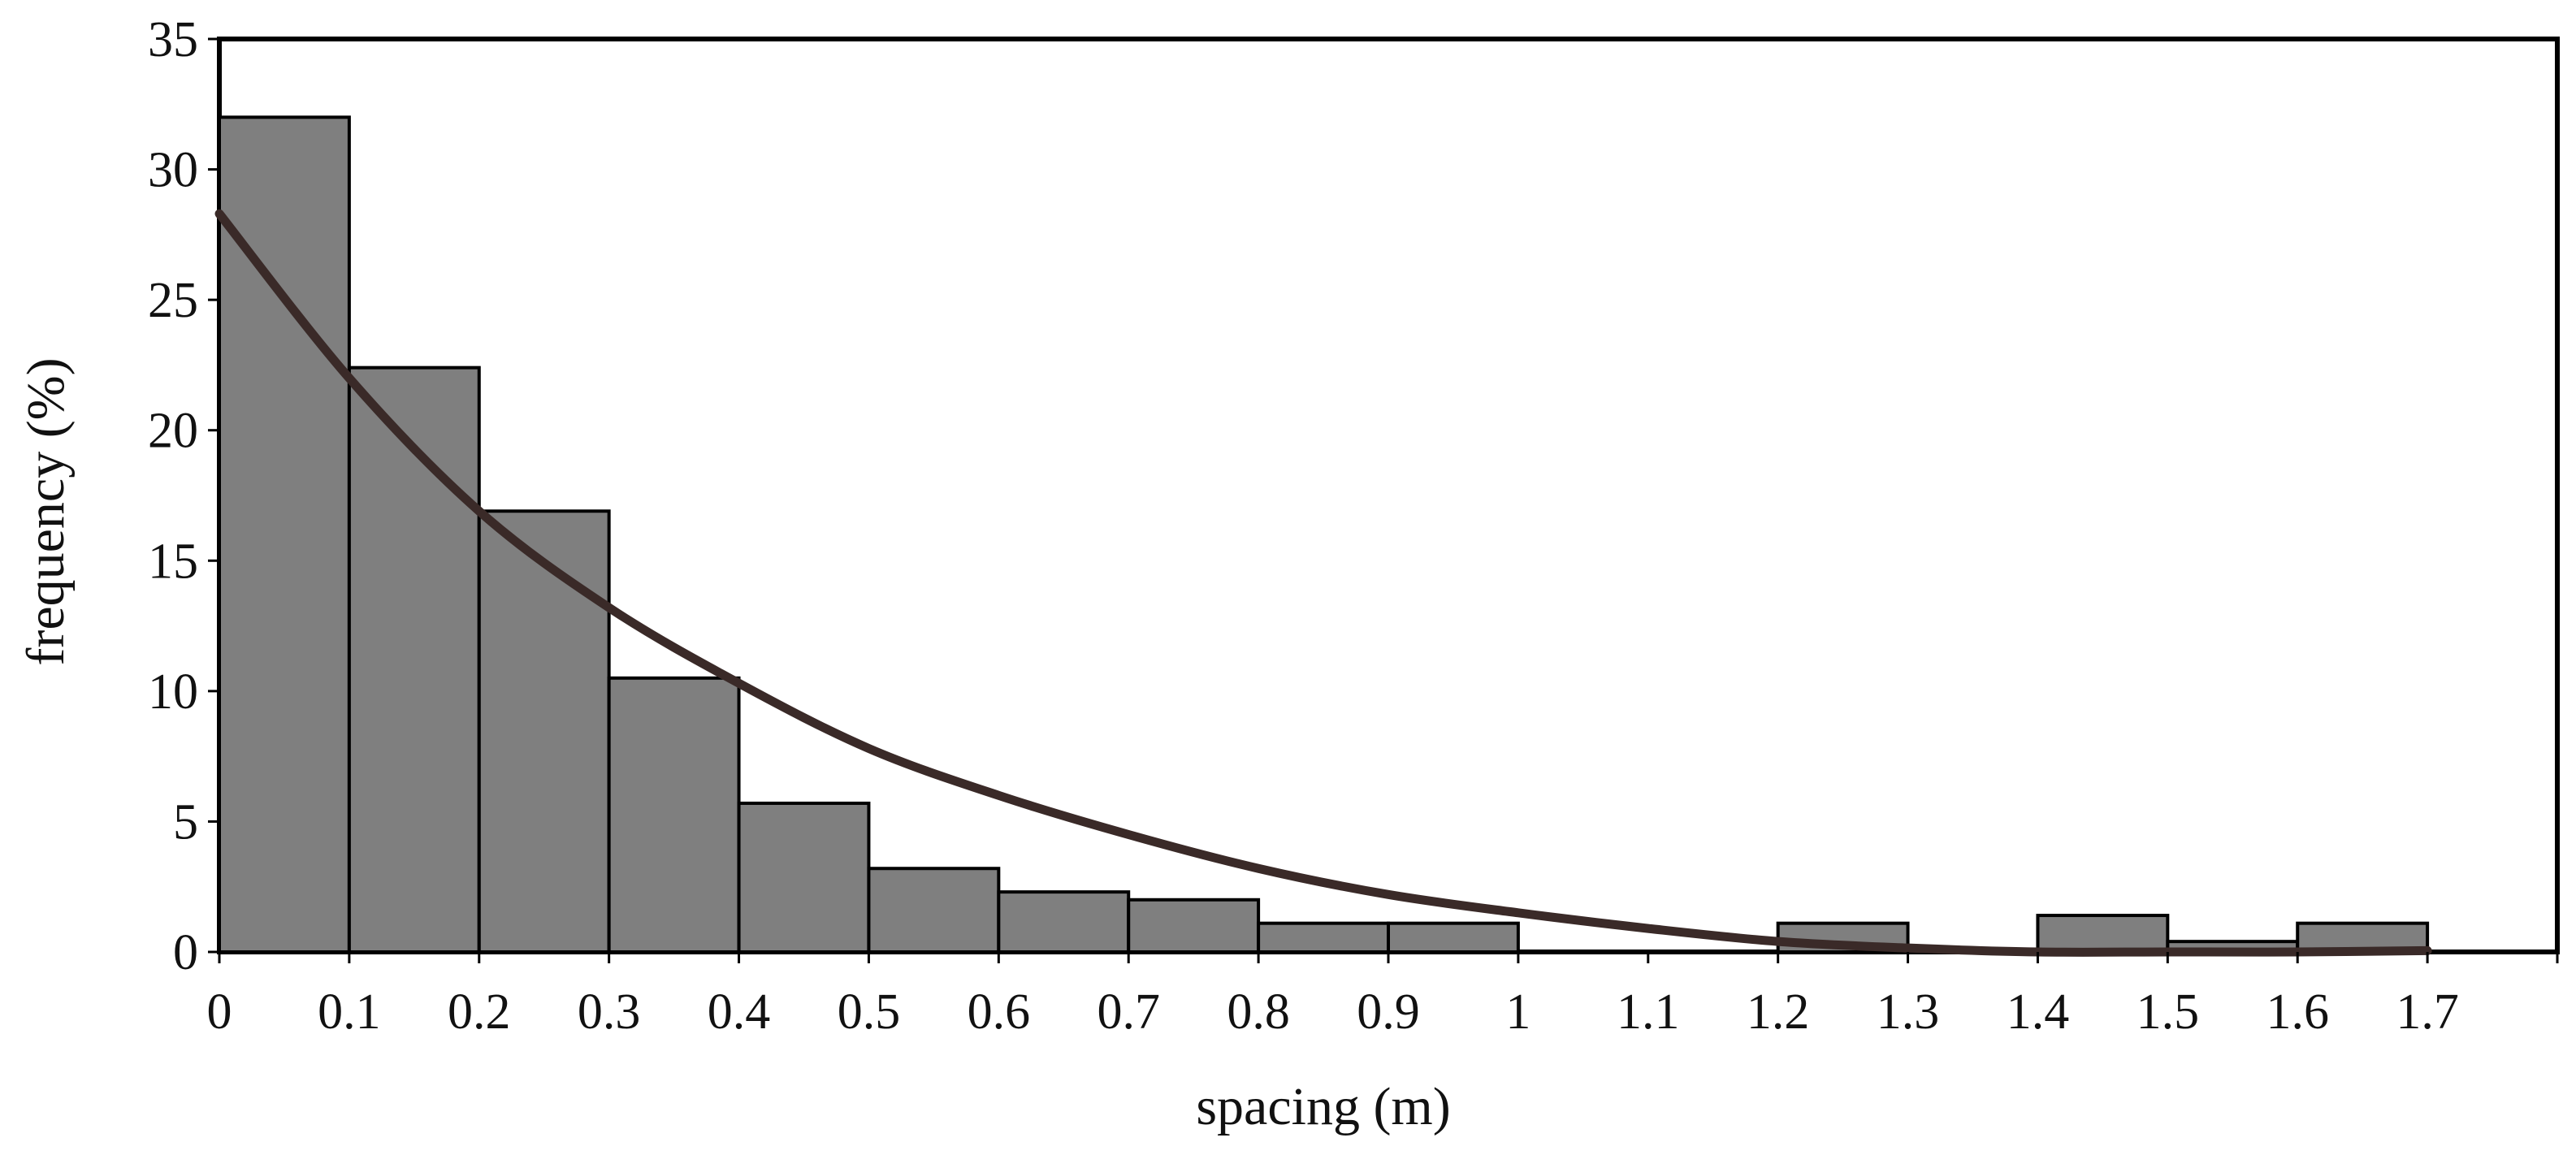  What do you see at coordinates (350, 1012) in the screenshot?
I see `x-tick-label: 0.1` at bounding box center [350, 1012].